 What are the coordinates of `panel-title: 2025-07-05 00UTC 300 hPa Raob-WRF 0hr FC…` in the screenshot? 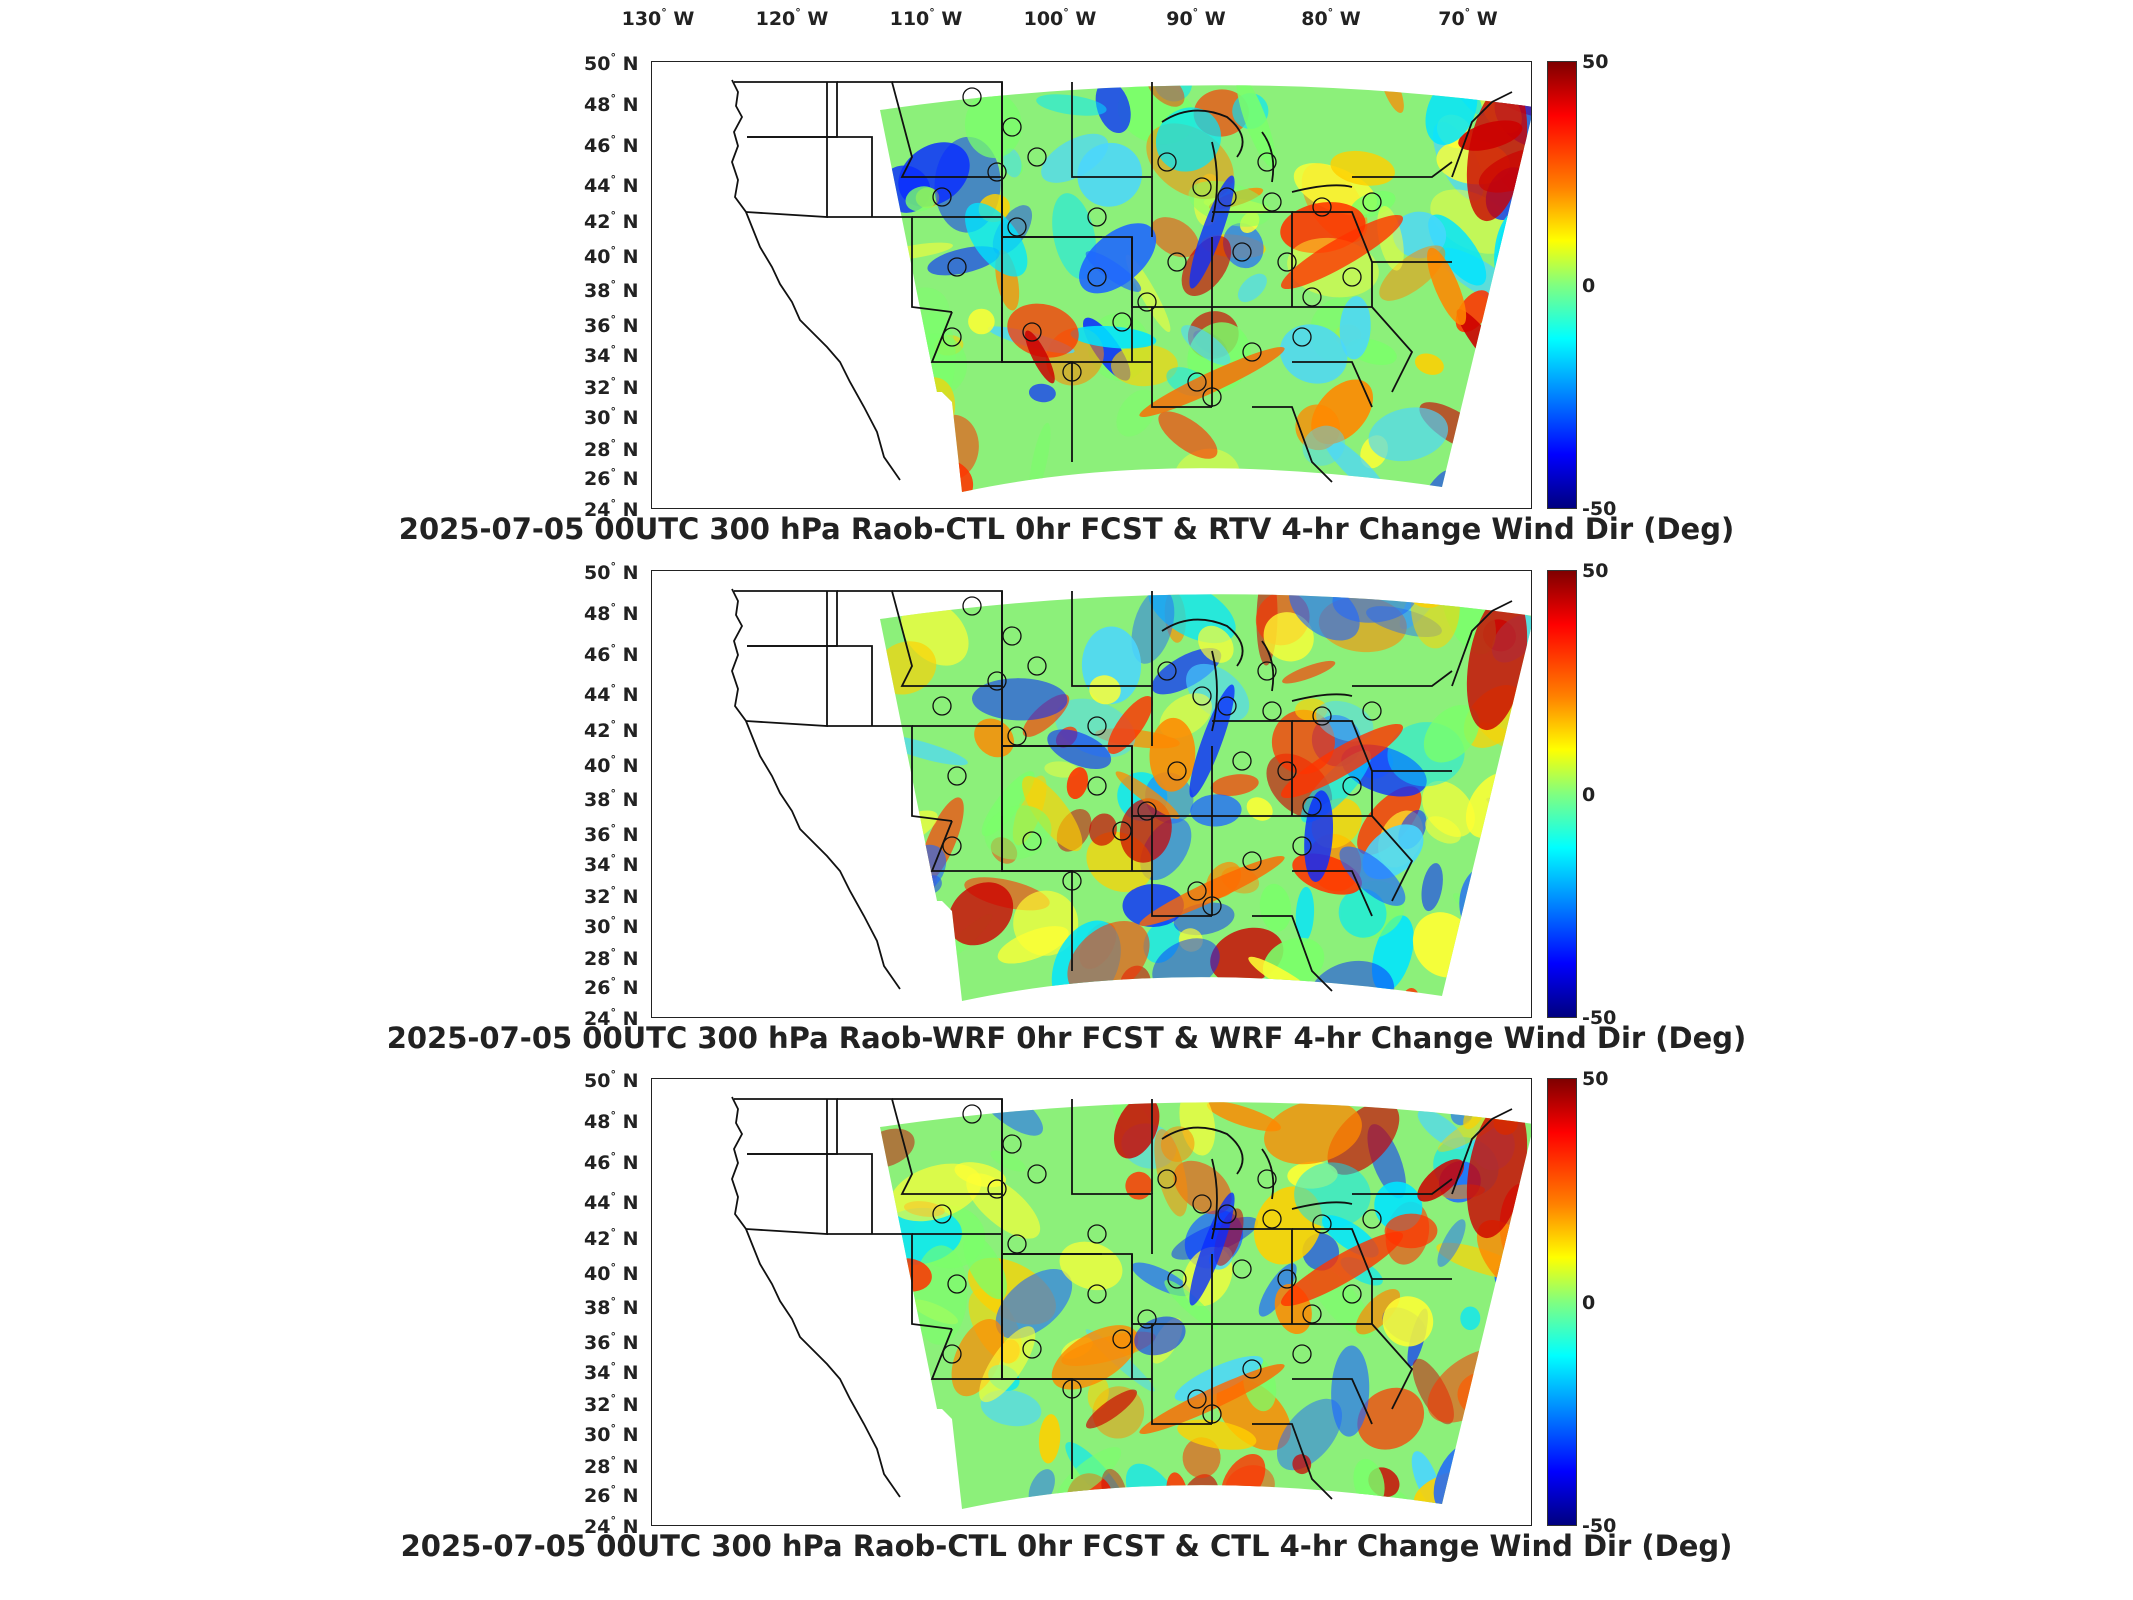 It's located at (1066, 1038).